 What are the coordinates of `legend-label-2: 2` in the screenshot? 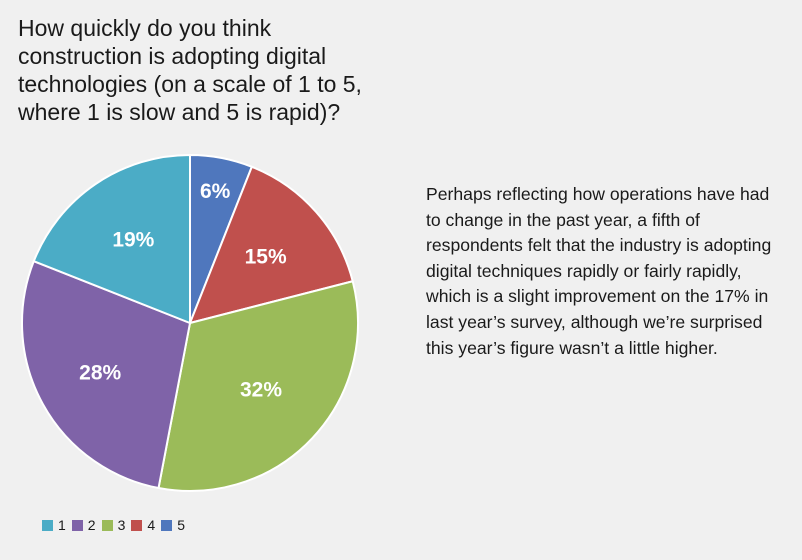 It's located at (91, 525).